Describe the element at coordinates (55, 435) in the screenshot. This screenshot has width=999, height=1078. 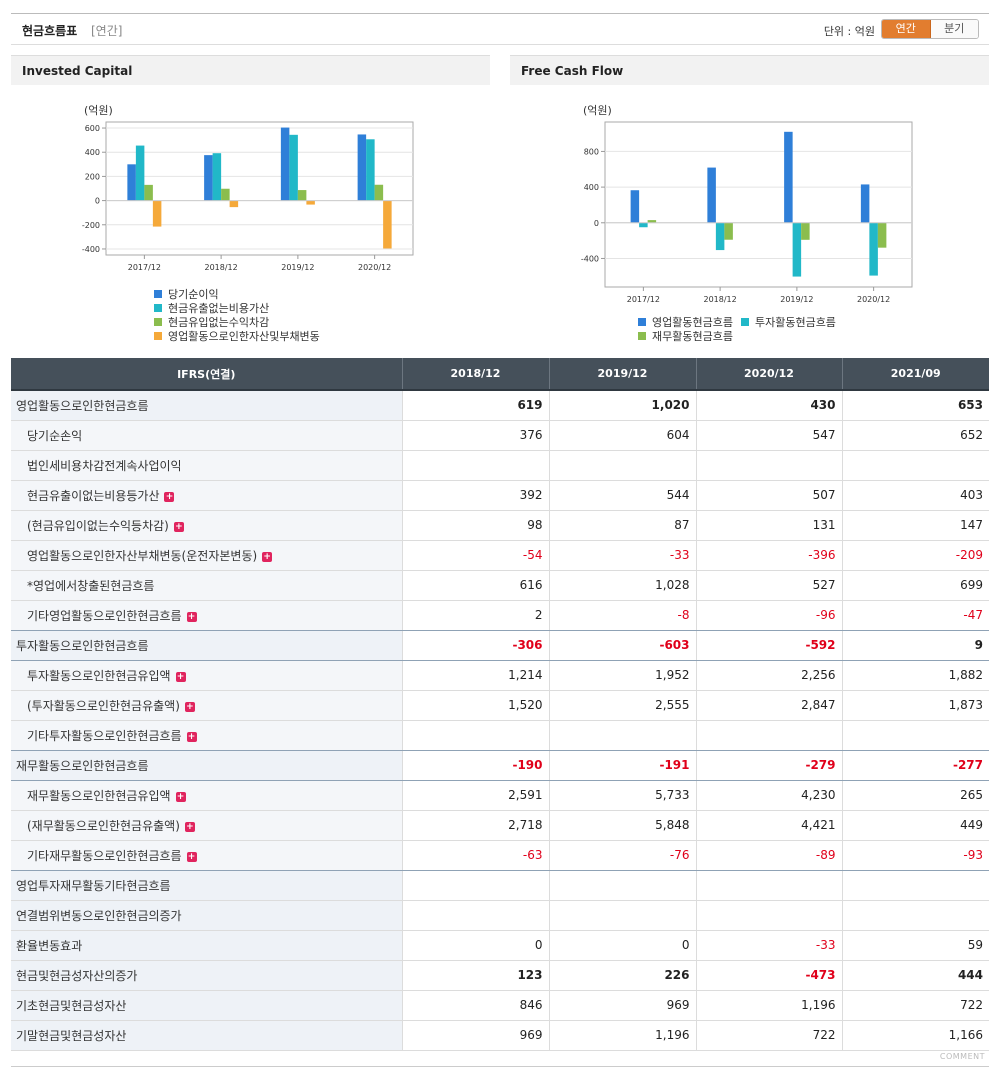
I see `row-label-text: 당기순손익` at that location.